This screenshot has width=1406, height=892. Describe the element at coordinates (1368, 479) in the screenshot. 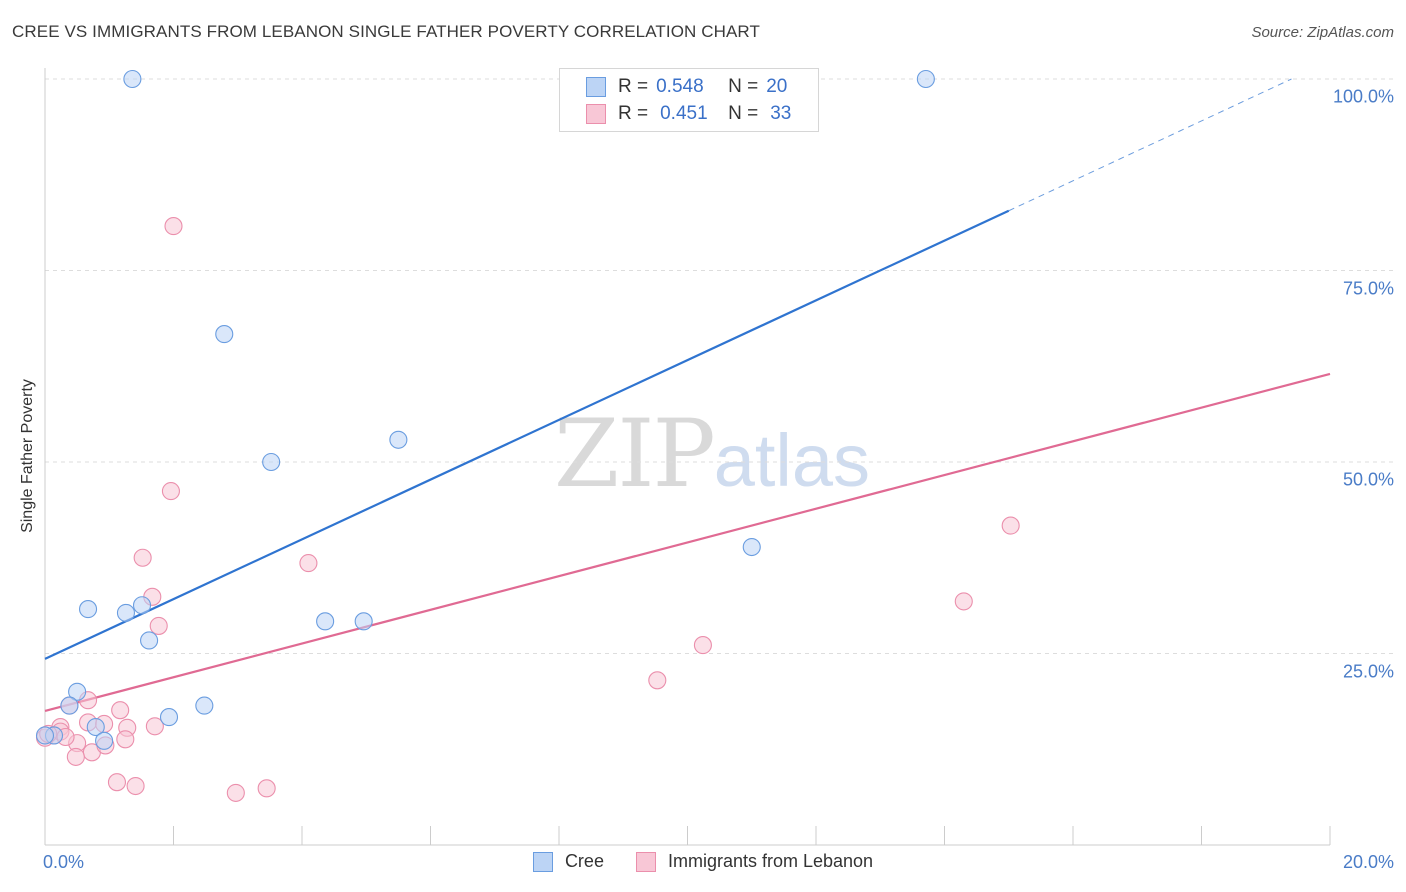

I see `y-tick-label: 50.0%` at that location.